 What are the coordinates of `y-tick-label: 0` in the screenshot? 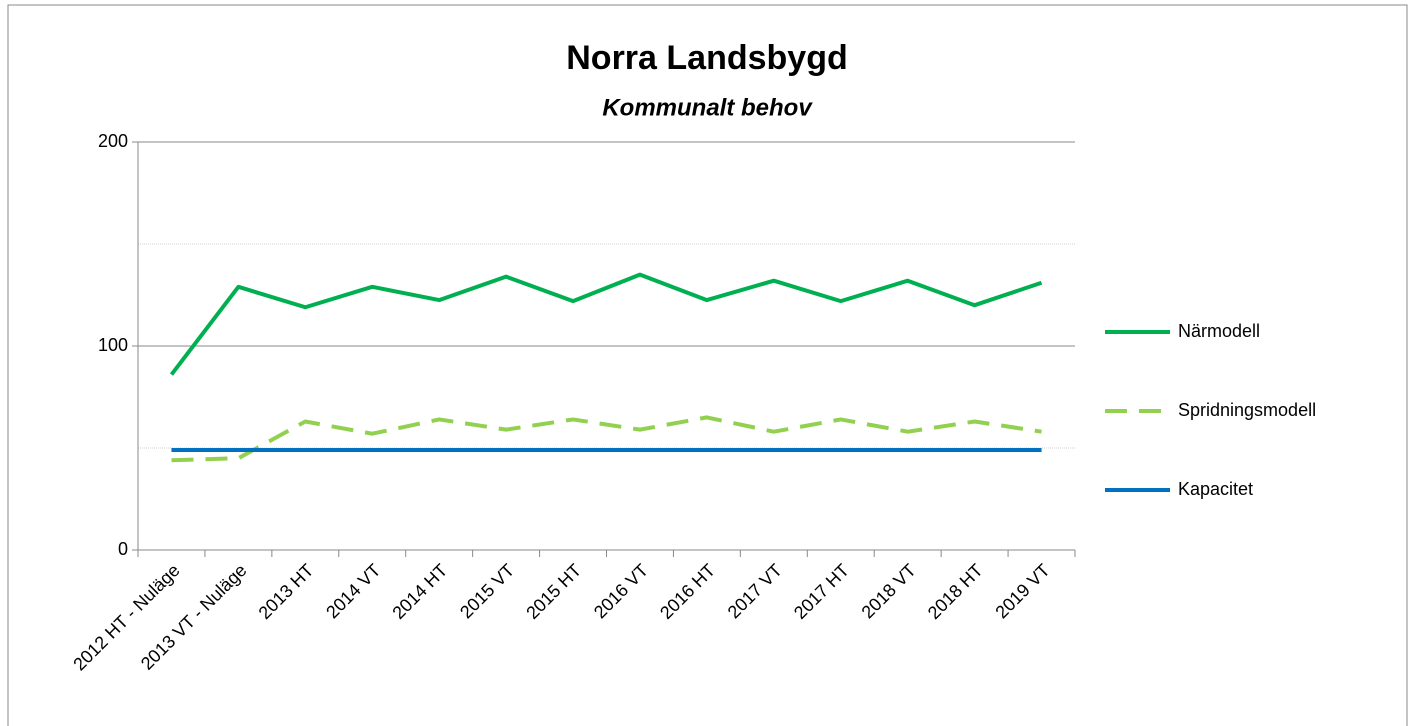 It's located at (123, 549).